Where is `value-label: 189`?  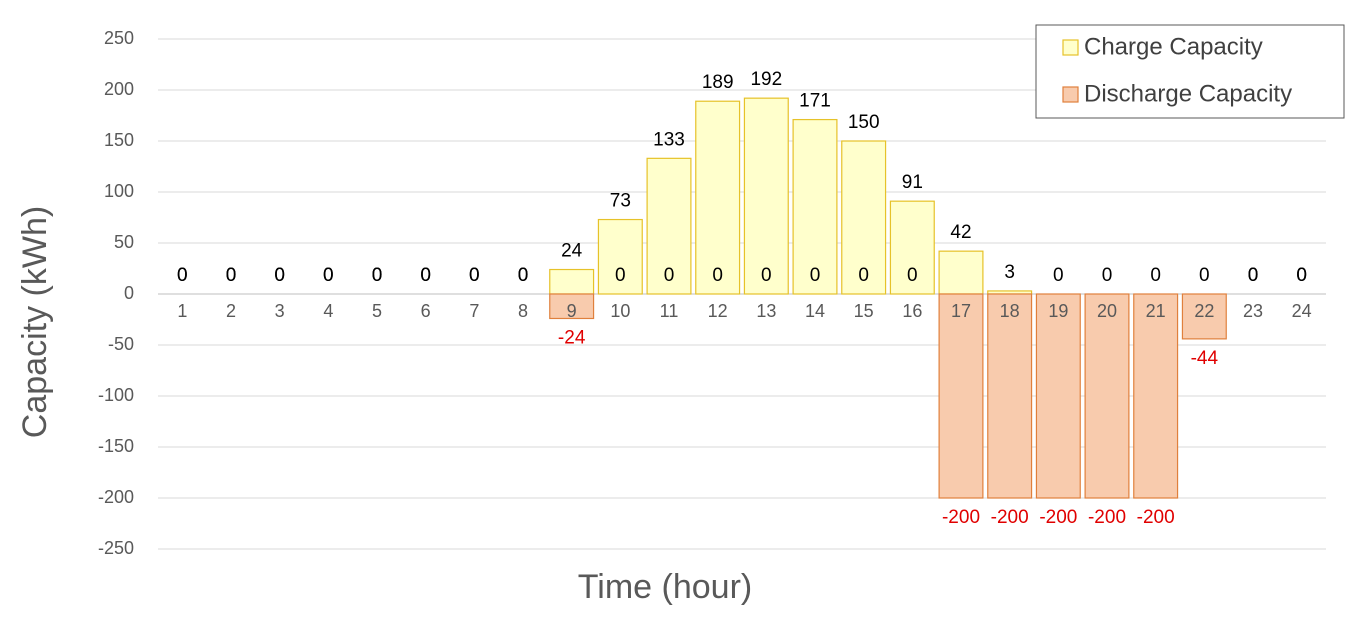
value-label: 189 is located at coordinates (718, 82).